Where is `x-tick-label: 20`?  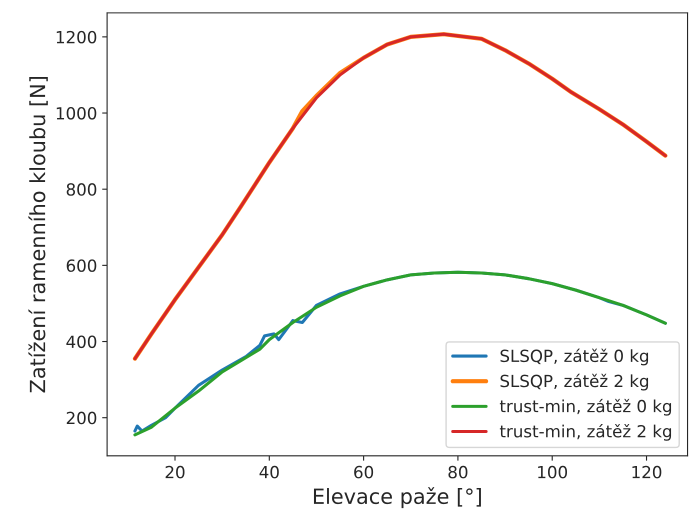
x-tick-label: 20 is located at coordinates (175, 472).